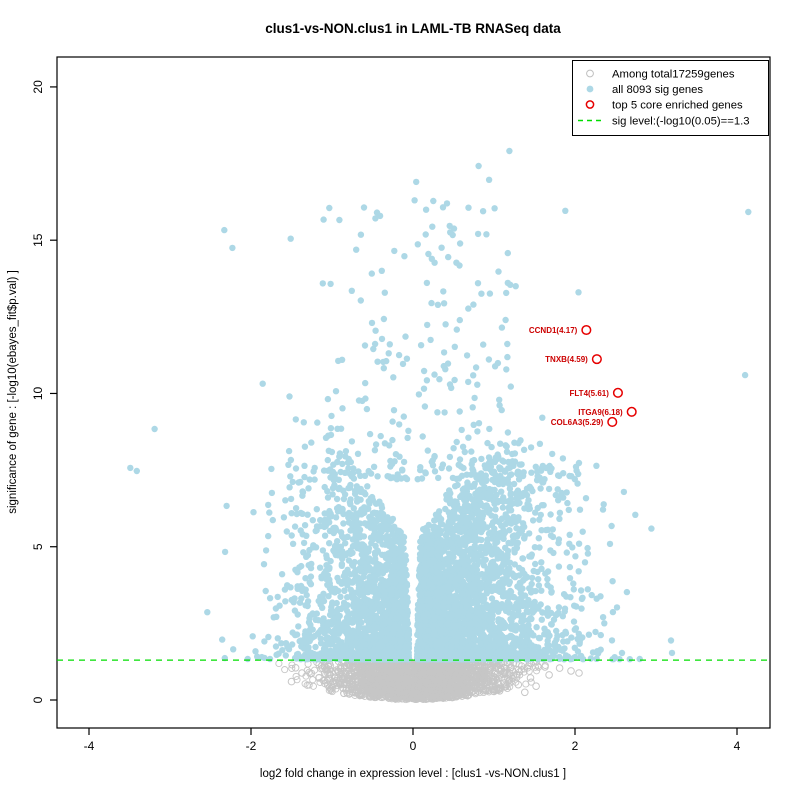 This screenshot has height=800, width=800. I want to click on enriched-gene-label: FLT4(5.61), so click(590, 393).